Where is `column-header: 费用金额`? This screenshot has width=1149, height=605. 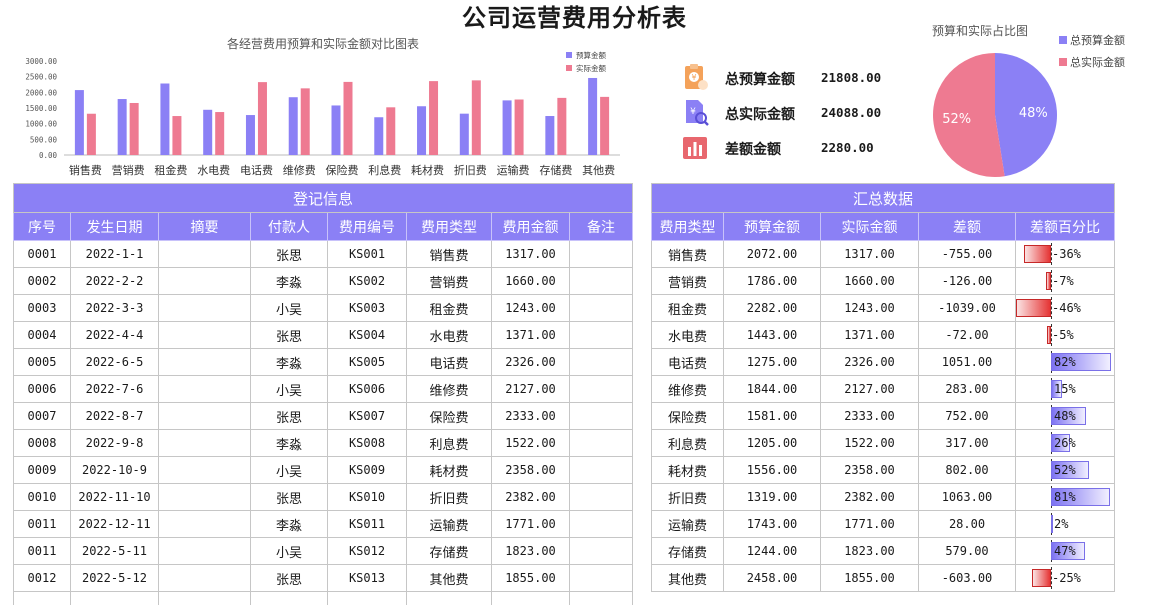 column-header: 费用金额 is located at coordinates (530, 226).